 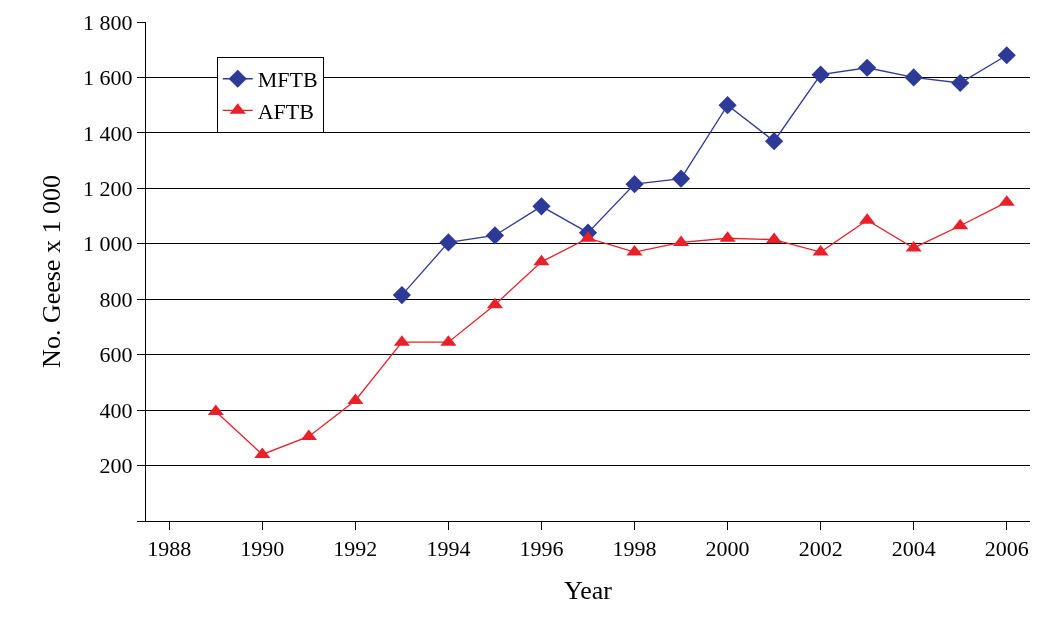 I want to click on y-tick-label: 1 200, so click(x=108, y=189).